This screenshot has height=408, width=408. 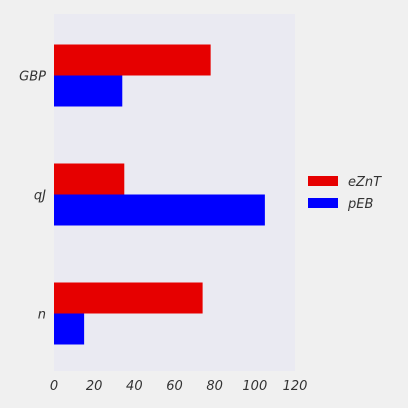 What do you see at coordinates (40, 196) in the screenshot?
I see `y-tick-label: qJ` at bounding box center [40, 196].